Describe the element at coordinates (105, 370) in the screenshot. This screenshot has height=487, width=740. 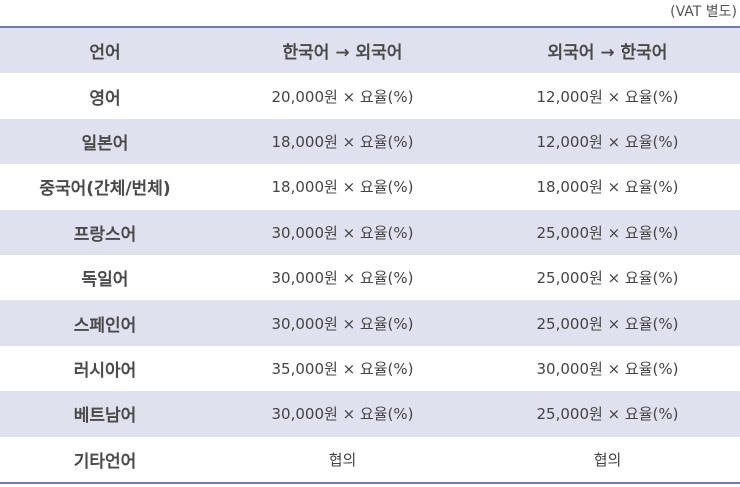
I see `language-cell: 러시아어` at that location.